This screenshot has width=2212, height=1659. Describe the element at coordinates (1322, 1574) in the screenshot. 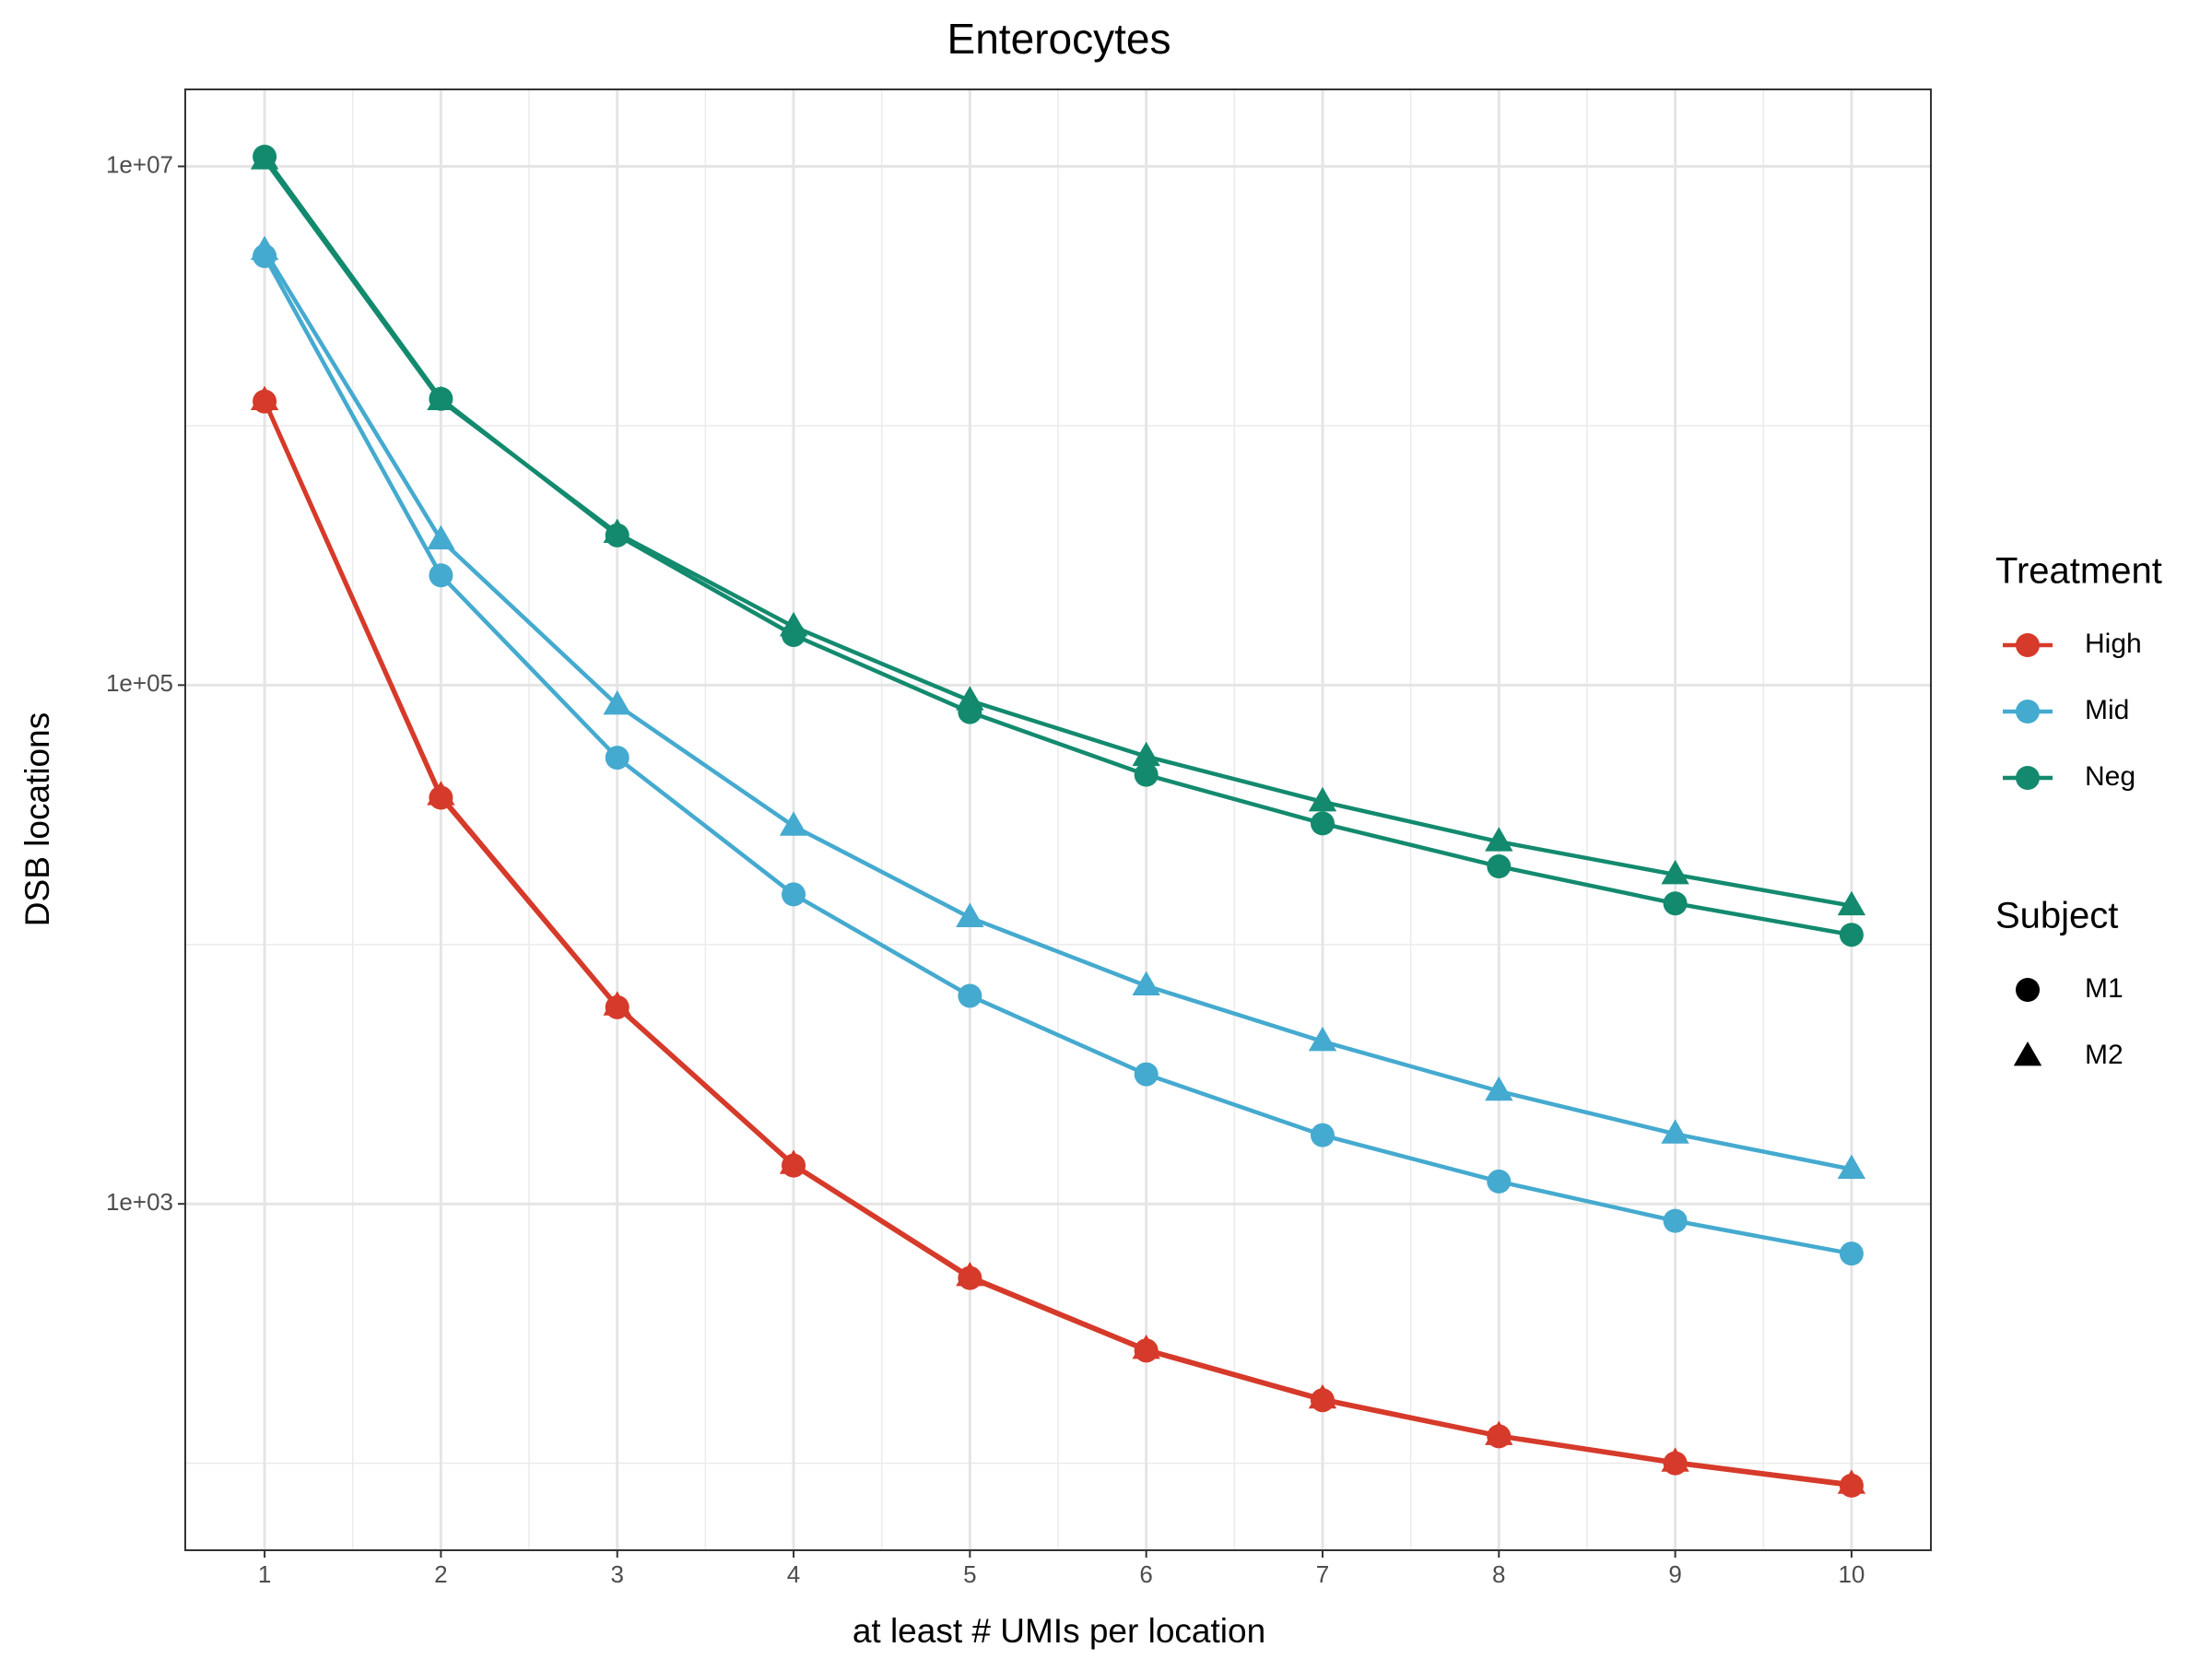

I see `x-tick-label: 7` at that location.